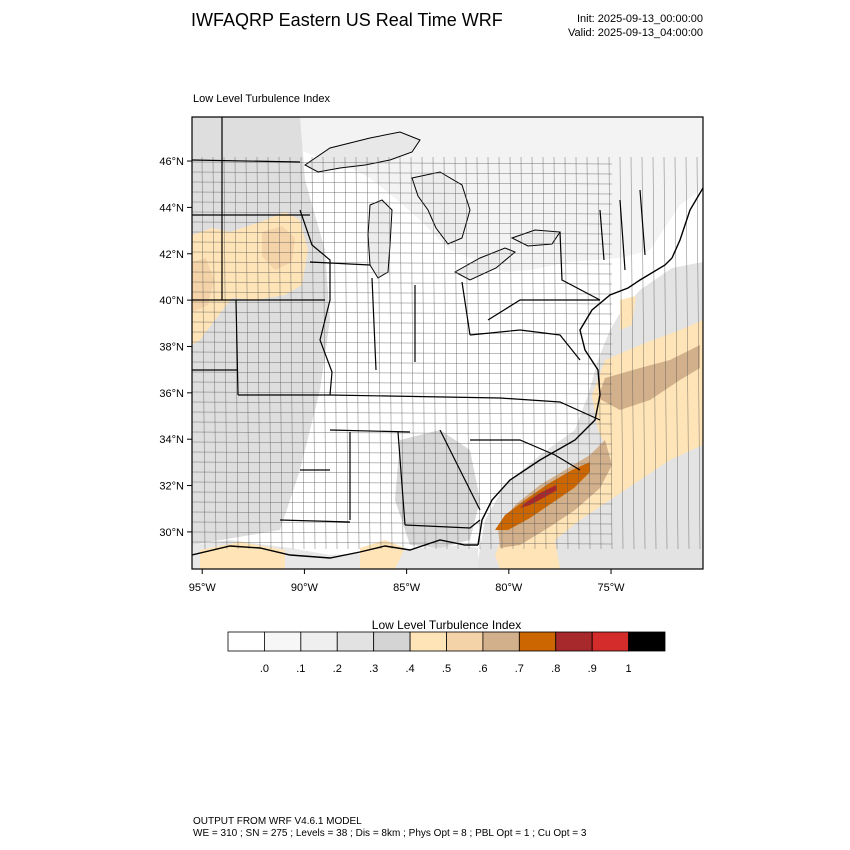  Describe the element at coordinates (171, 487) in the screenshot. I see `lat-label-7: 32°N` at that location.